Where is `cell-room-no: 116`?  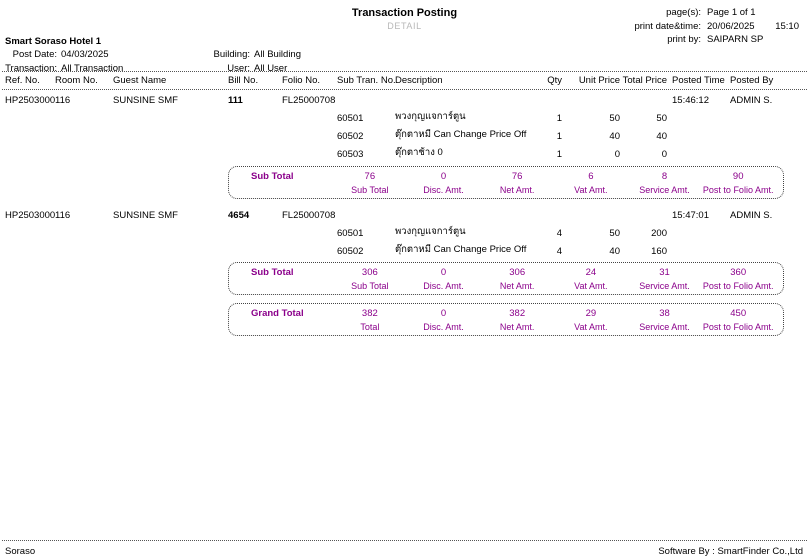
cell-room-no: 116 is located at coordinates (63, 100).